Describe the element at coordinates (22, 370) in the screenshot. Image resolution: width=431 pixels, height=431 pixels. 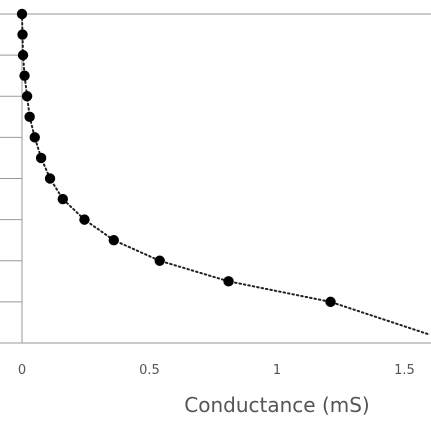
I see `x-tick-label: 0` at that location.